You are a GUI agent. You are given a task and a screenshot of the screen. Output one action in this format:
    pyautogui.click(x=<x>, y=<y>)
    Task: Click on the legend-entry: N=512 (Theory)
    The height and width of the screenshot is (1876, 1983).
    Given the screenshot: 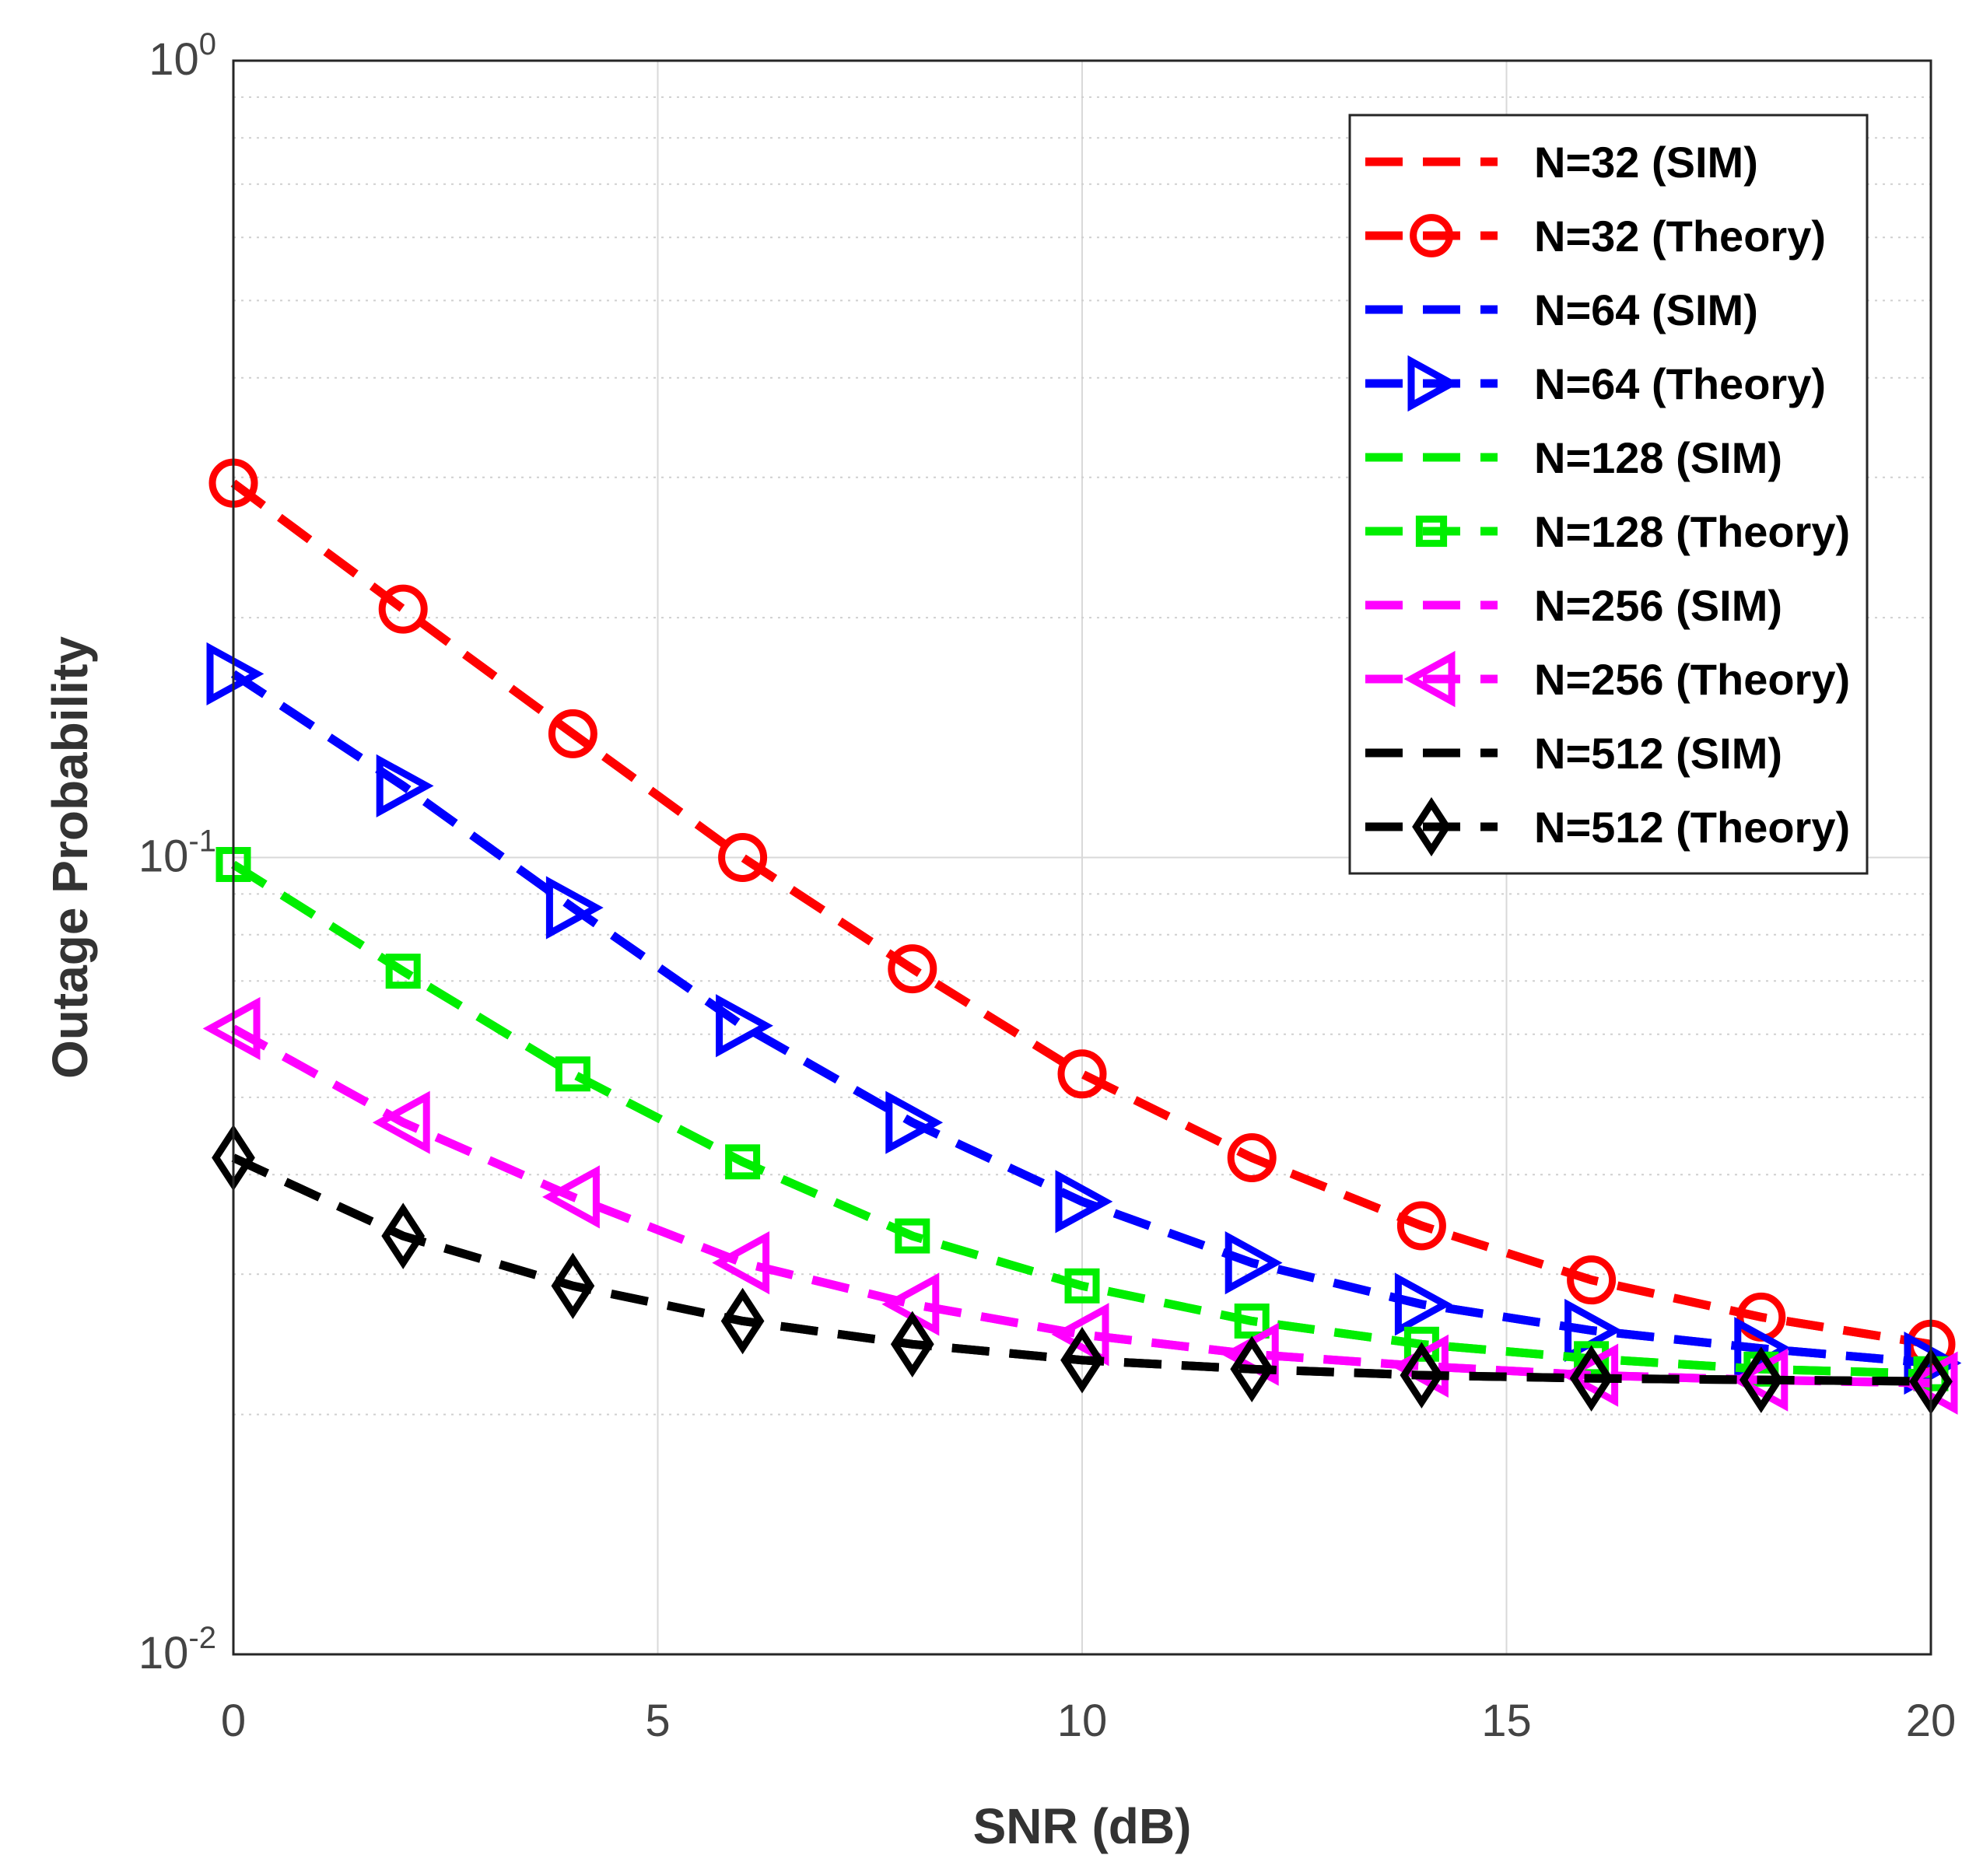 What is the action you would take?
    pyautogui.click(x=1607, y=826)
    